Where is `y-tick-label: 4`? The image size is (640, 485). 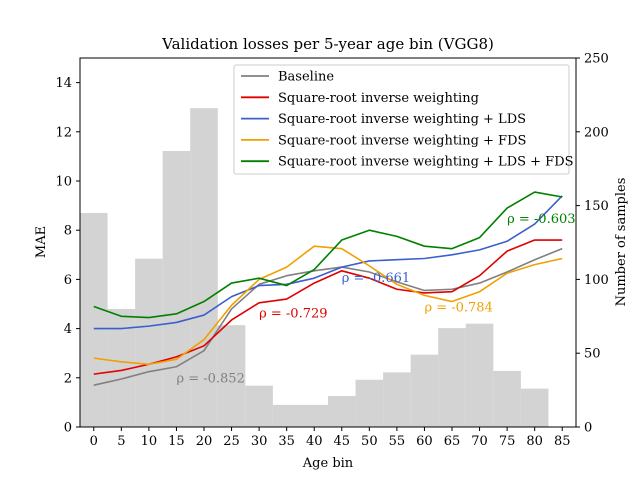
y-tick-label: 4 is located at coordinates (68, 329).